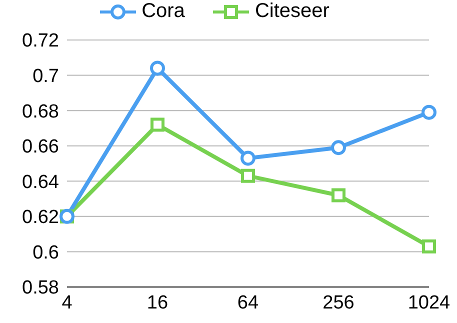 Image resolution: width=457 pixels, height=323 pixels. What do you see at coordinates (67, 303) in the screenshot?
I see `x-tick-label: 4` at bounding box center [67, 303].